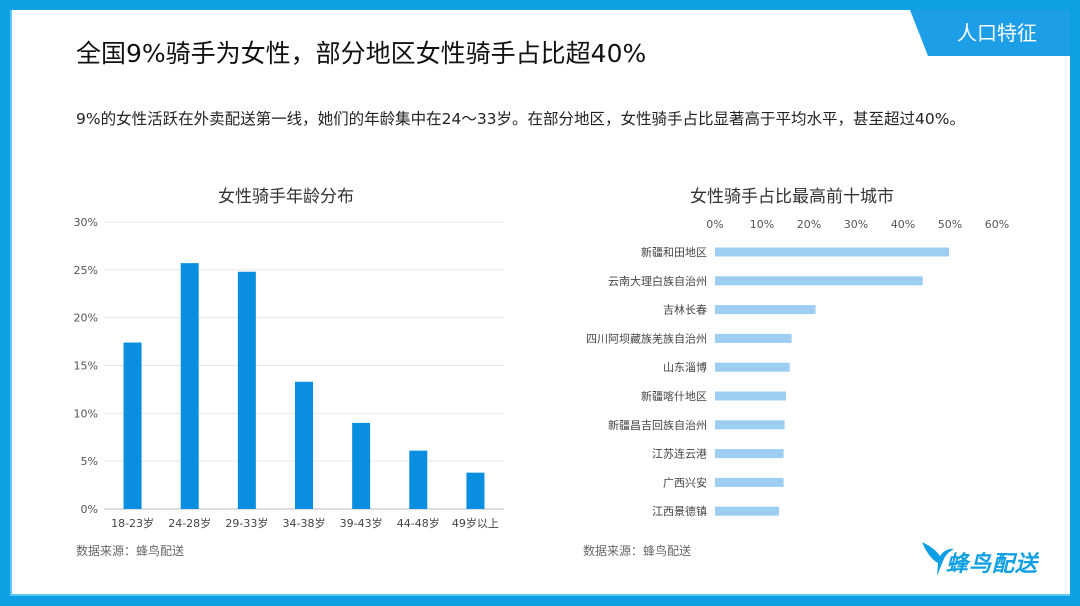 Image resolution: width=1080 pixels, height=606 pixels. Describe the element at coordinates (86, 366) in the screenshot. I see `y-tick-label: 15%` at that location.